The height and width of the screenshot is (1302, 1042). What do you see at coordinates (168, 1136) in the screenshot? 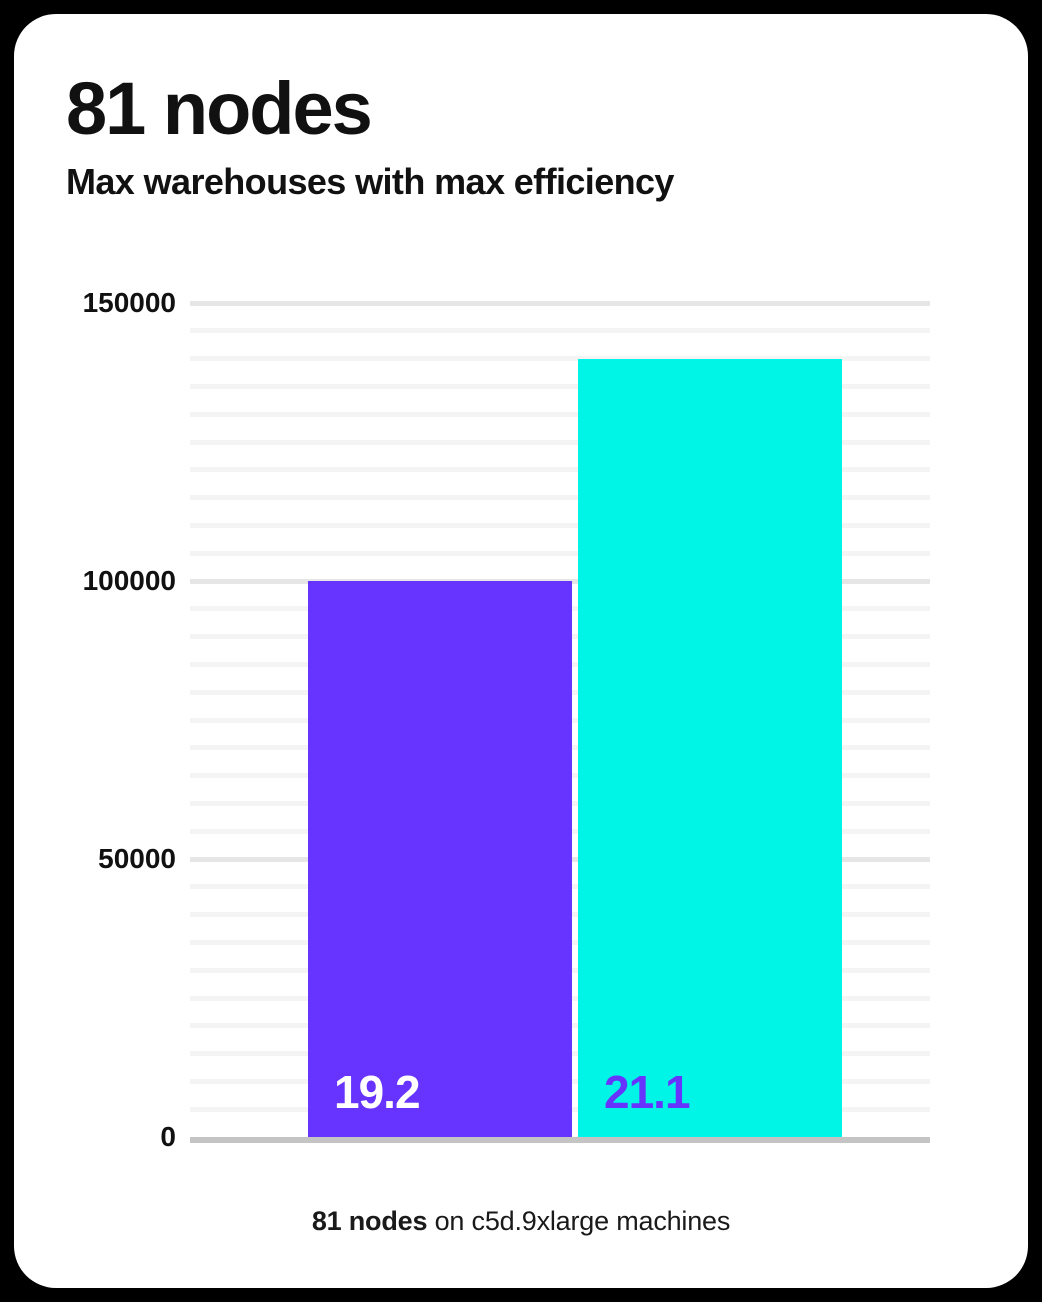
I see `y-axis-tick-label: 0` at bounding box center [168, 1136].